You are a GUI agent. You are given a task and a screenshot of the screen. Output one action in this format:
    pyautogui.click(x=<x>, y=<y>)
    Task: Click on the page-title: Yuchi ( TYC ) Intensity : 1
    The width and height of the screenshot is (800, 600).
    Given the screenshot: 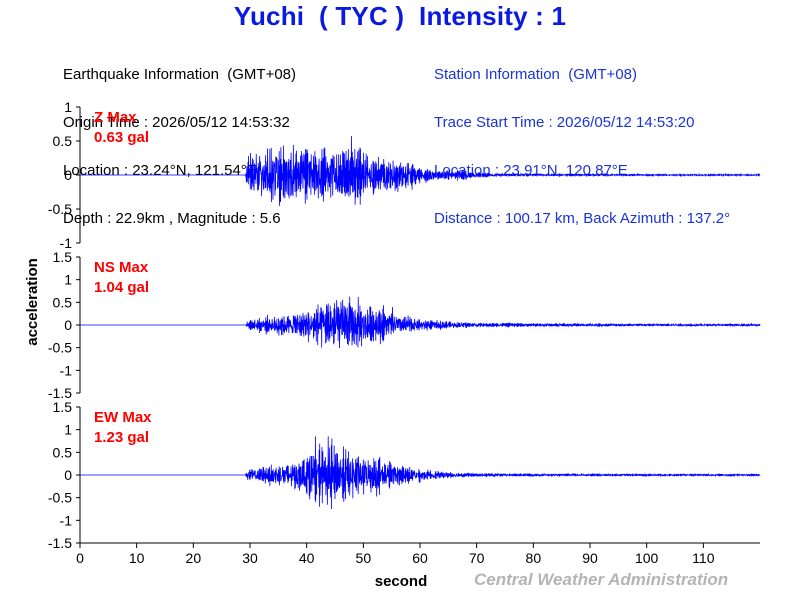 What is the action you would take?
    pyautogui.click(x=400, y=16)
    